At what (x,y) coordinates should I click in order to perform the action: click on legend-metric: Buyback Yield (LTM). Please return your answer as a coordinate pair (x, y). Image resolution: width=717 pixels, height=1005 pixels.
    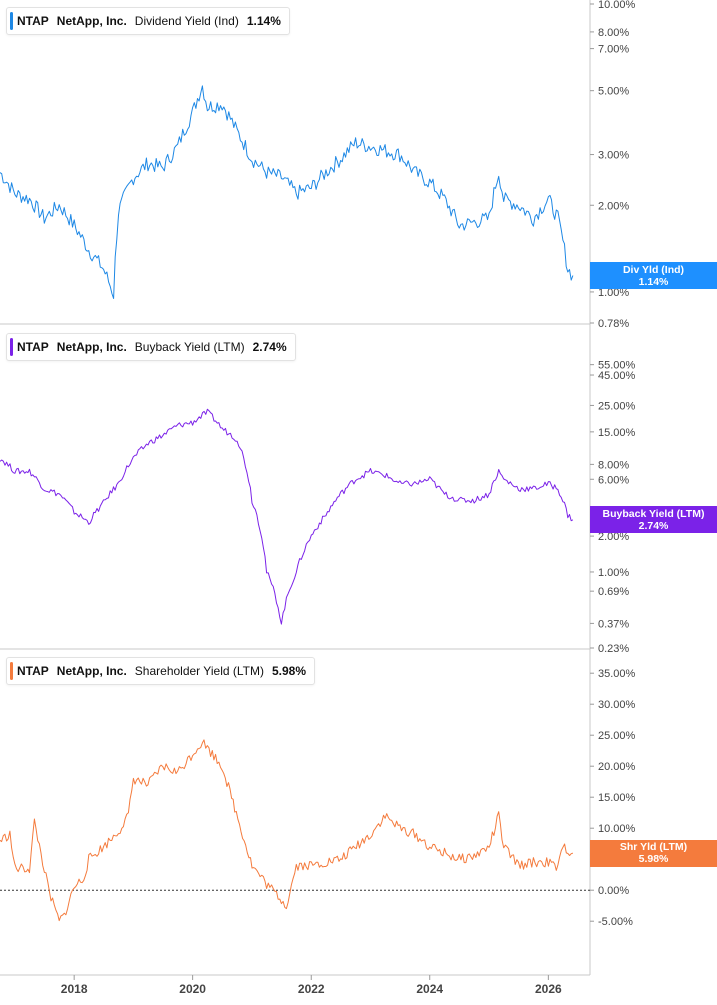
    Looking at the image, I should click on (189, 347).